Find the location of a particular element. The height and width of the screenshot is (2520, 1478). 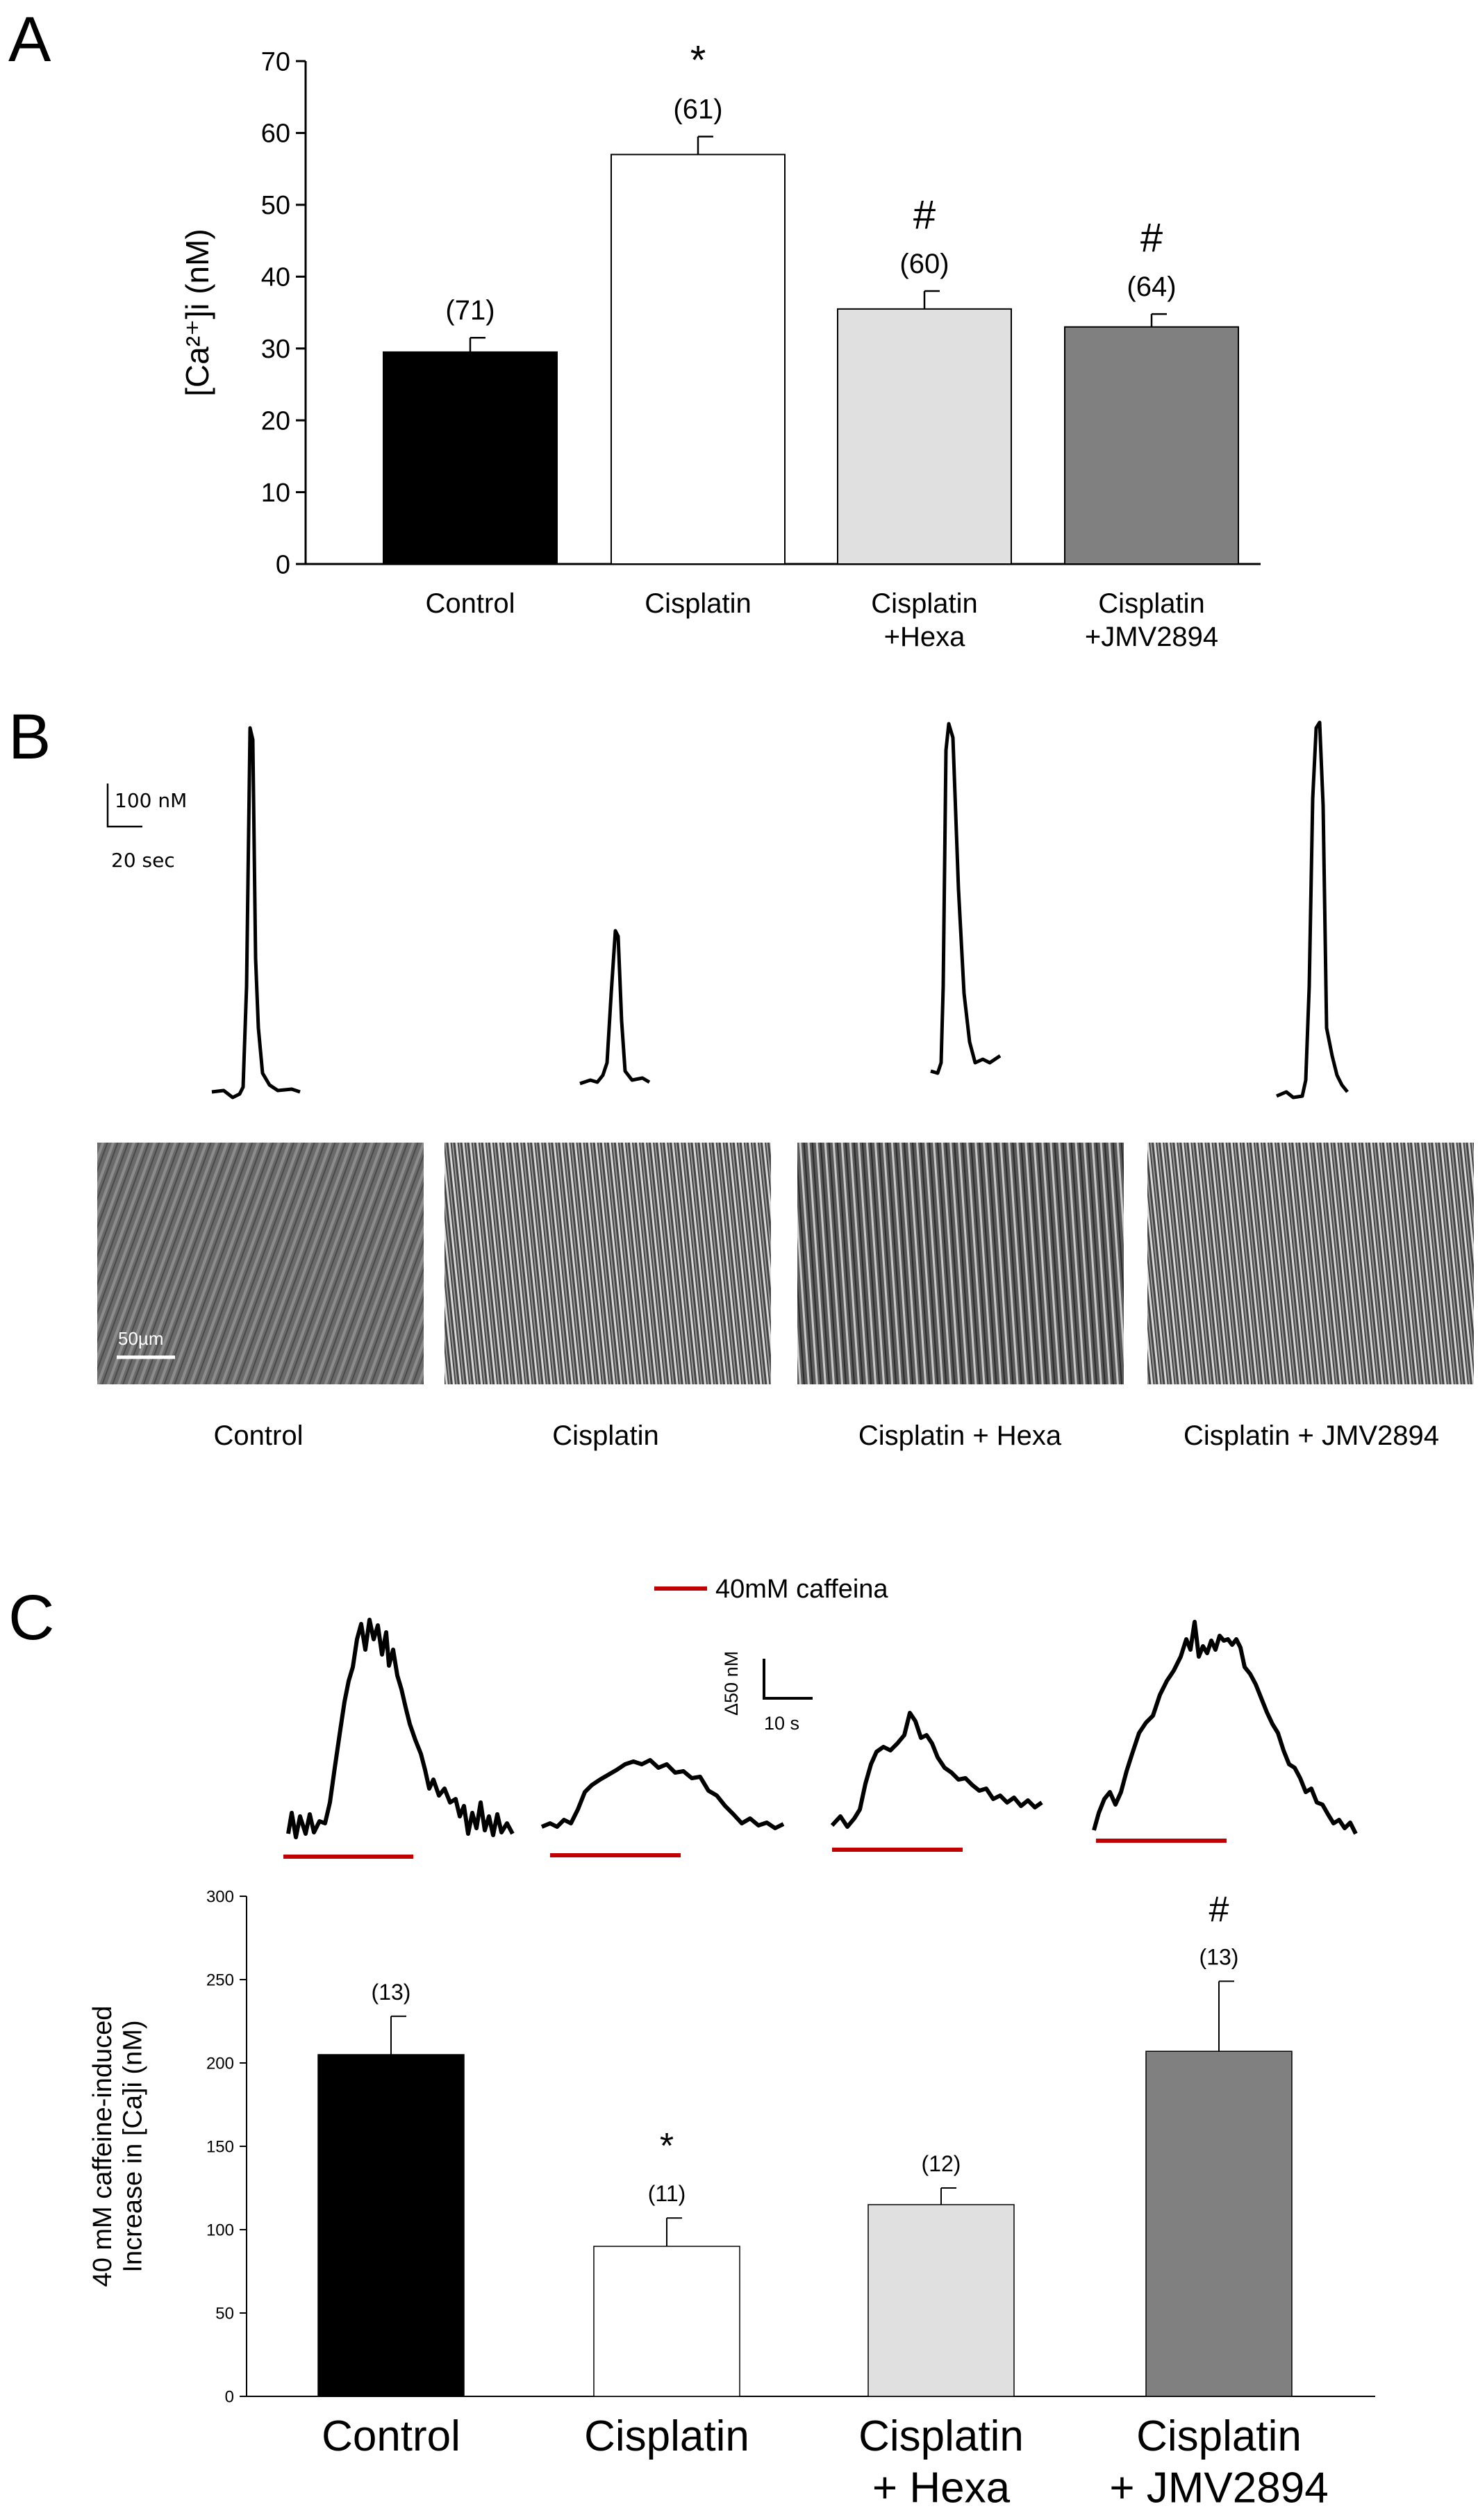

chart-a-n-label-2: (60) is located at coordinates (924, 264).